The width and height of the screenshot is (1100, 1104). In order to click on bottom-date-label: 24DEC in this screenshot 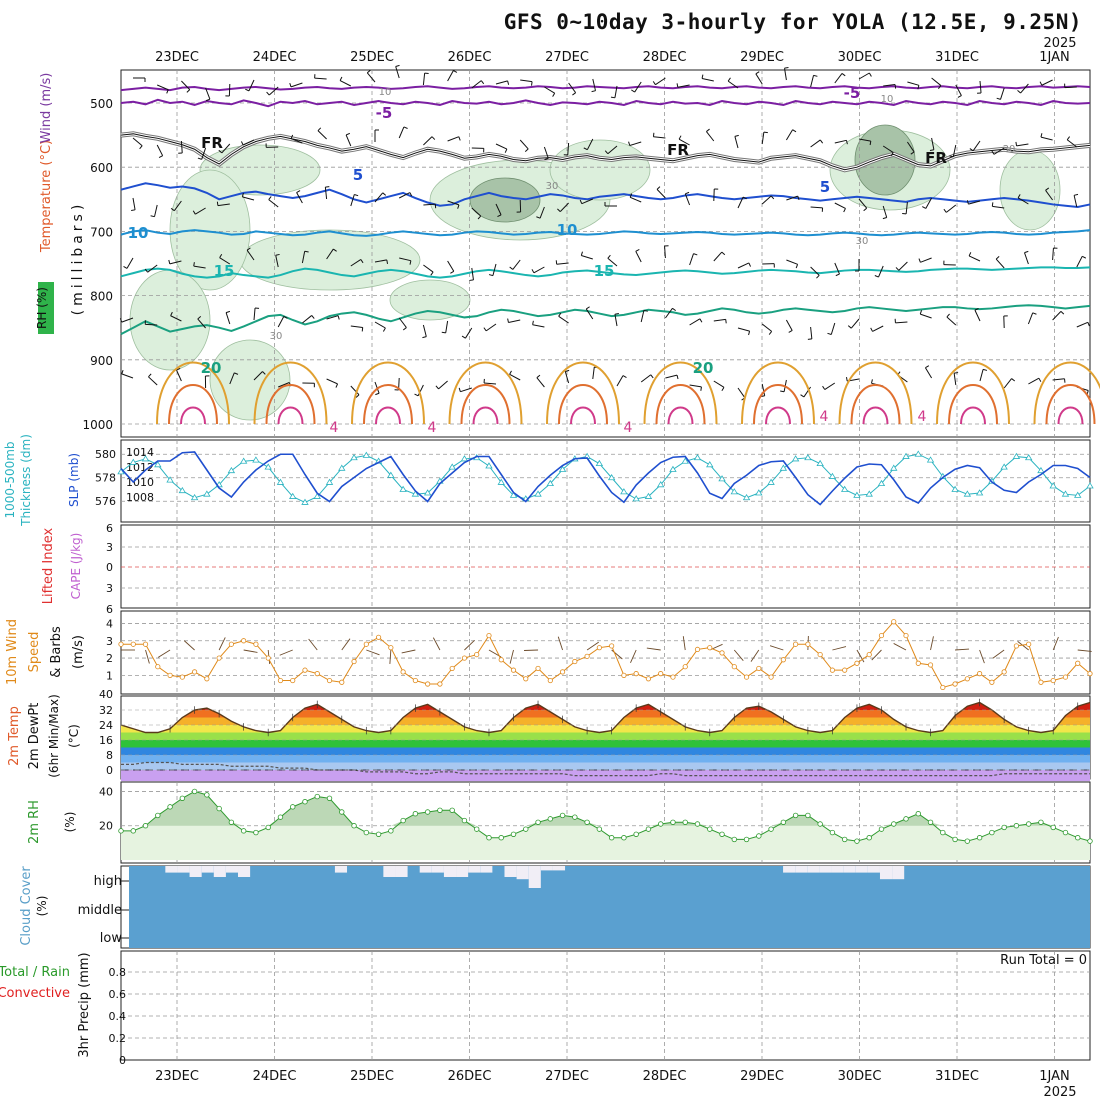, I will do `click(275, 1076)`.